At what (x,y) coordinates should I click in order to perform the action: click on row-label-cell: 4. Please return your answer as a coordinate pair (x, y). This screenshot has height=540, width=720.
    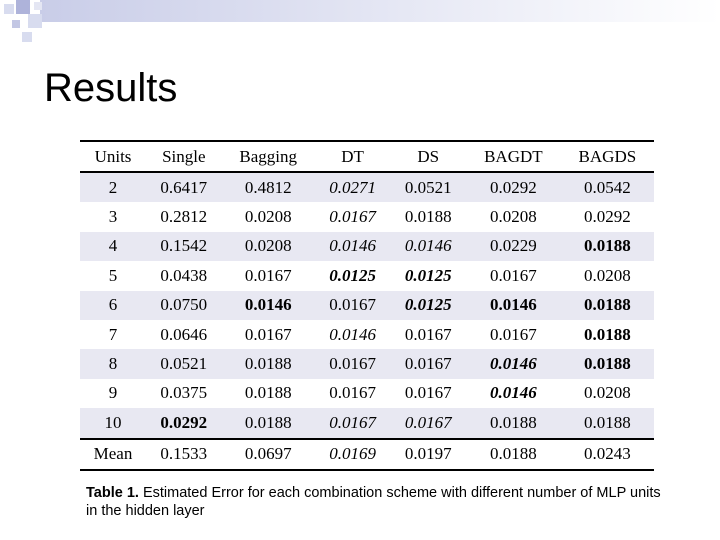
    Looking at the image, I should click on (113, 246).